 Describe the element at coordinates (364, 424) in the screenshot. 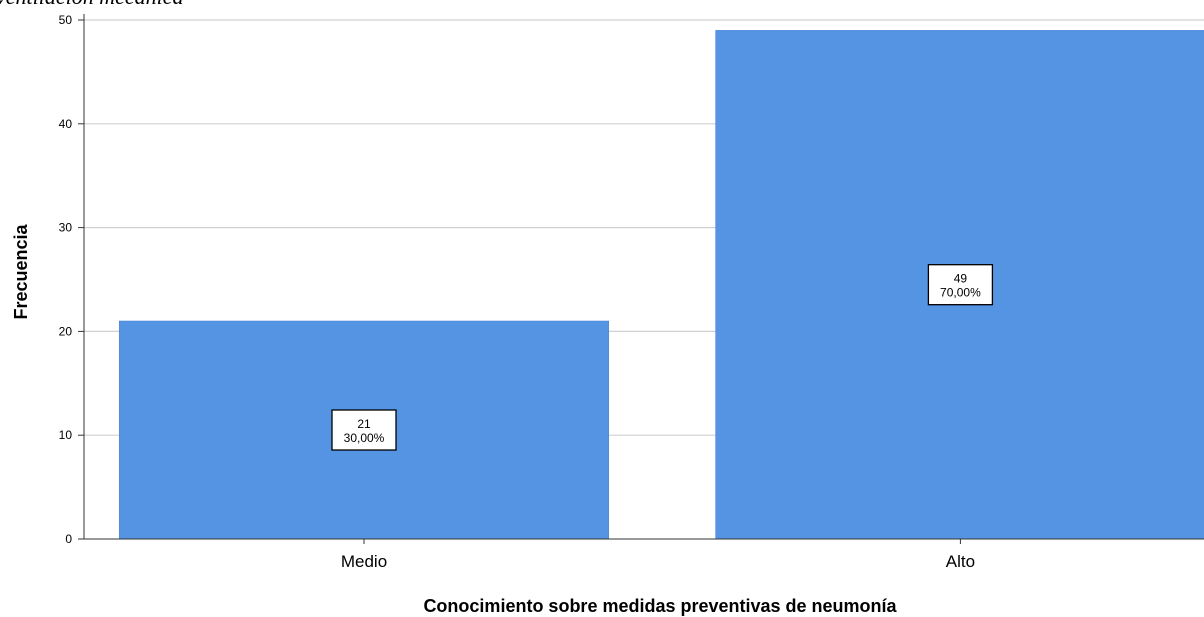

I see `data-label-count: 21` at that location.